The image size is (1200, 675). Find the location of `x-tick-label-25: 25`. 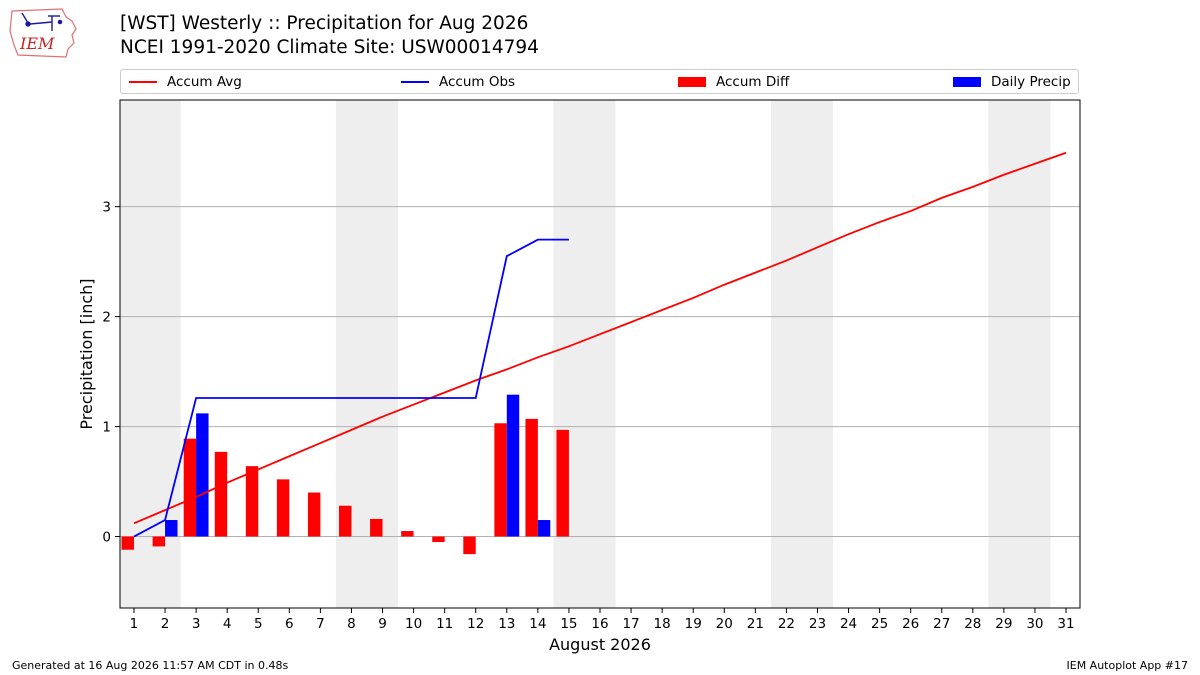

x-tick-label-25: 25 is located at coordinates (879, 624).